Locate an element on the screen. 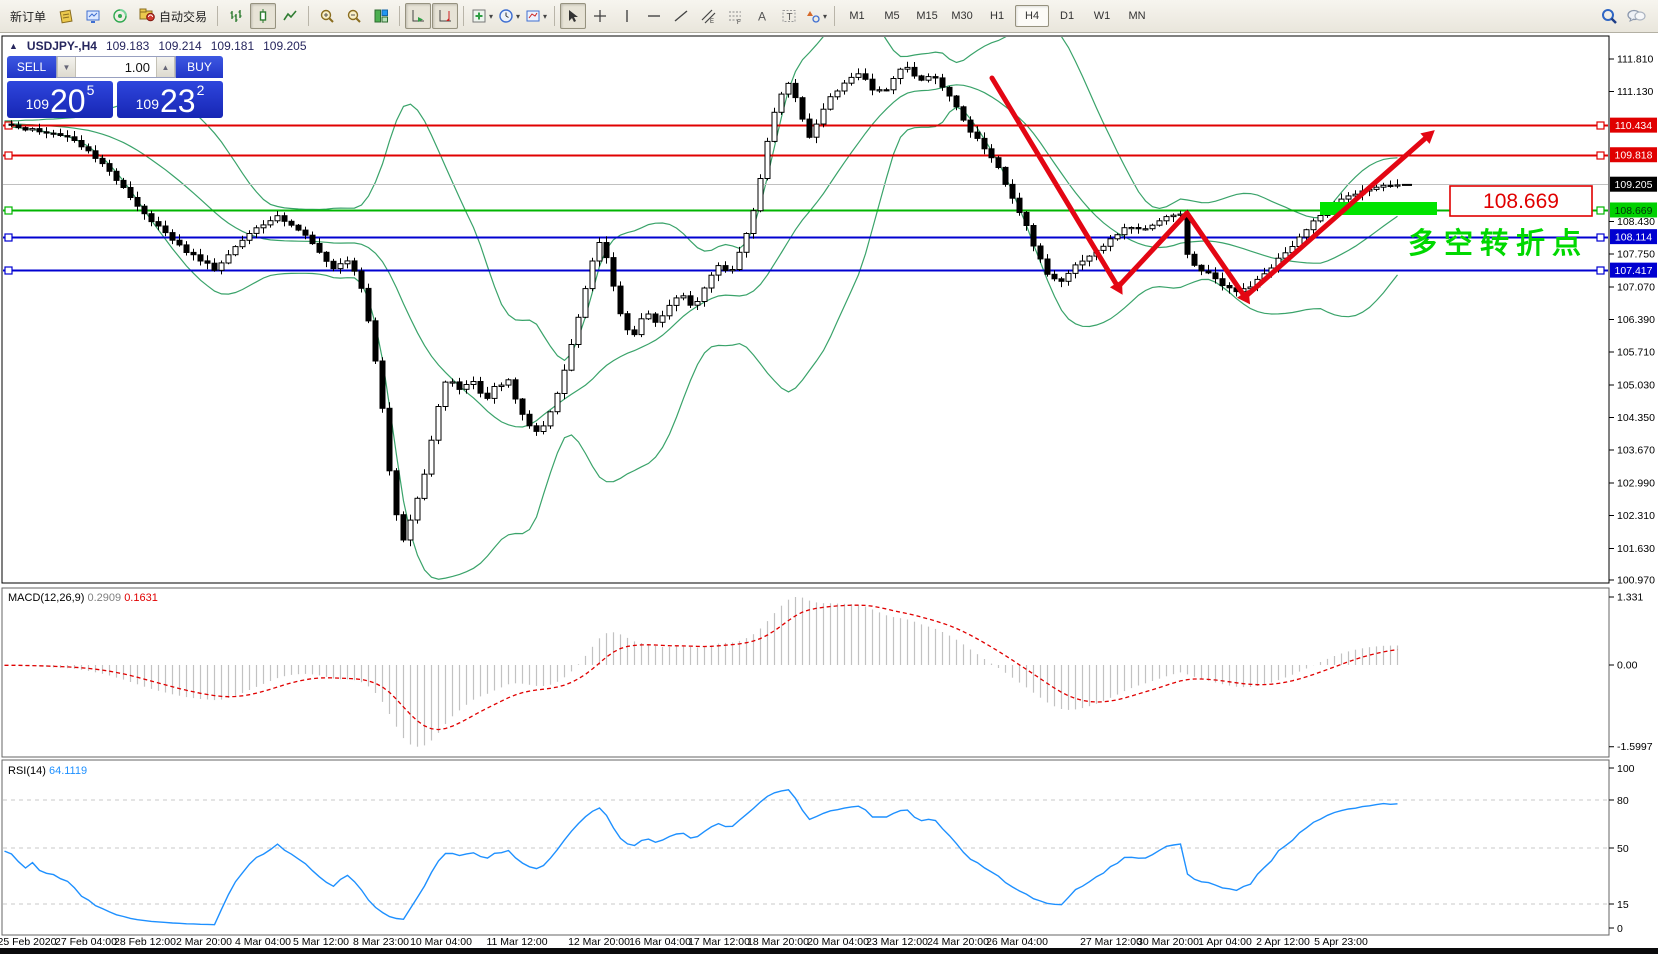 The height and width of the screenshot is (954, 1658). auto-scroll-button is located at coordinates (418, 16).